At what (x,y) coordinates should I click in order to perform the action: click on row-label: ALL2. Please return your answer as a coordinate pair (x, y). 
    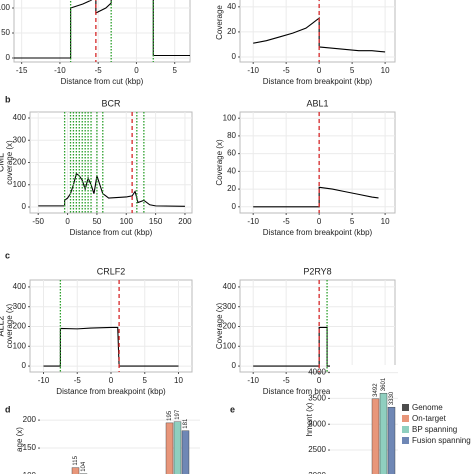
    Looking at the image, I should click on (2, 325).